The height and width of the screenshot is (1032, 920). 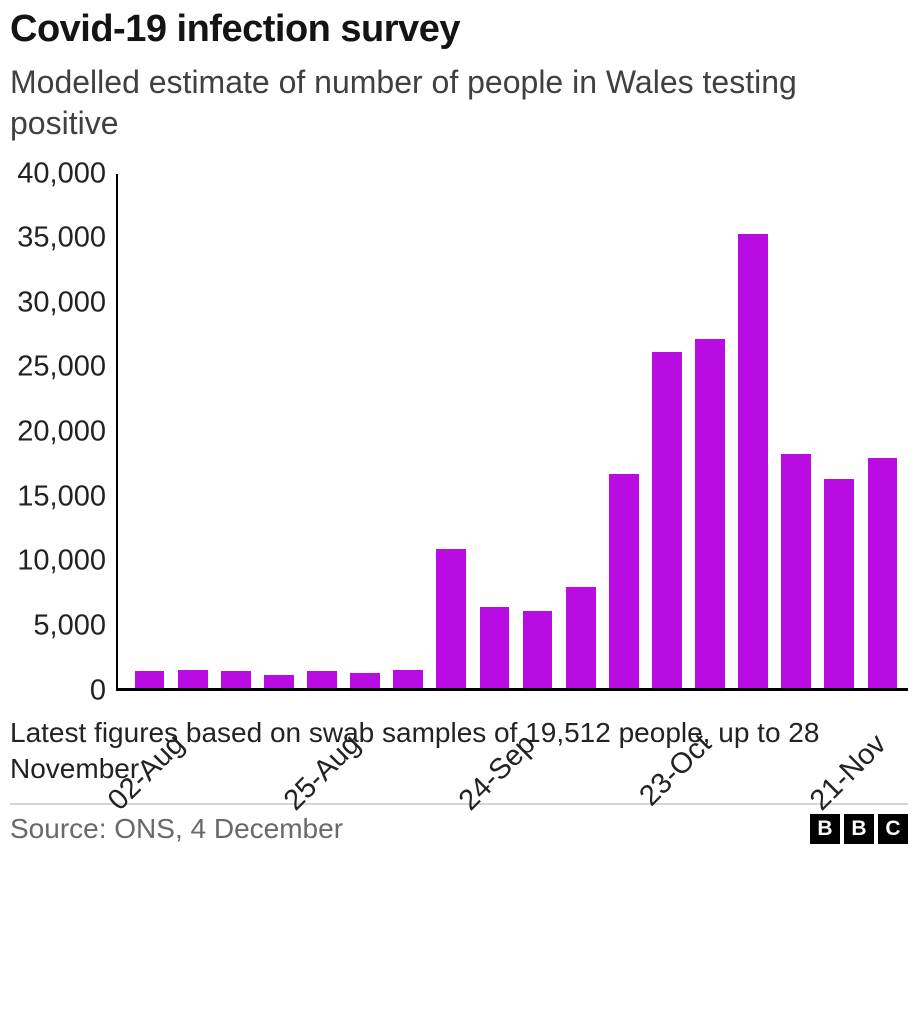 I want to click on y-tick-label: 15,000, so click(x=61, y=496).